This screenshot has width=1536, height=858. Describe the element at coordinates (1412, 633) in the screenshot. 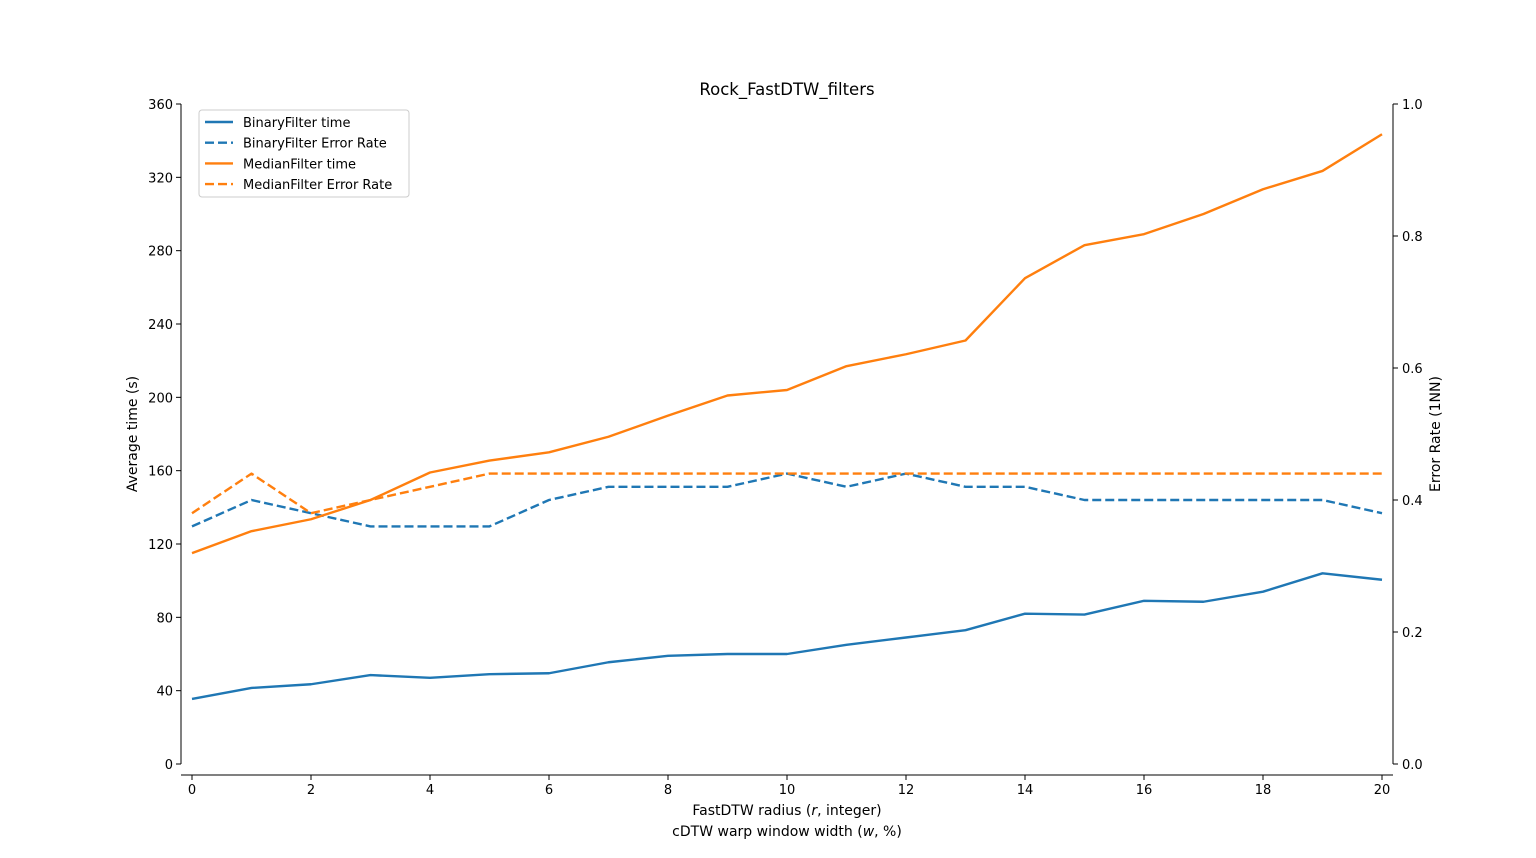

I see `y-tick-label-right: 0.2` at that location.